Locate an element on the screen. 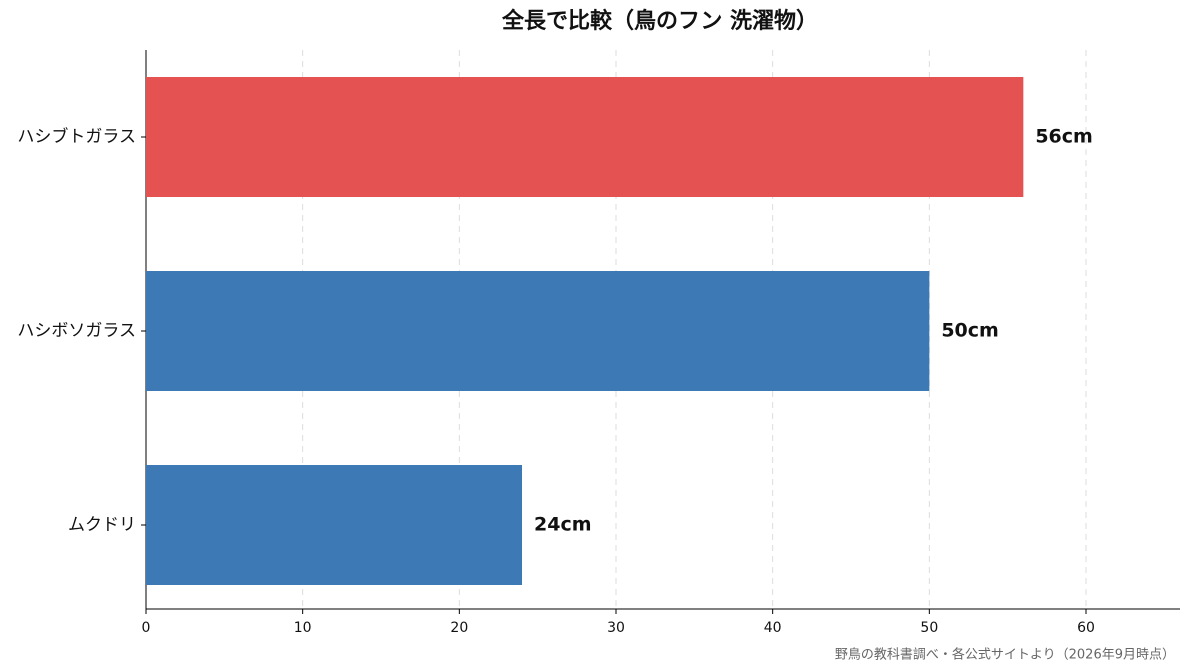  data-label: 56cm is located at coordinates (1064, 137).